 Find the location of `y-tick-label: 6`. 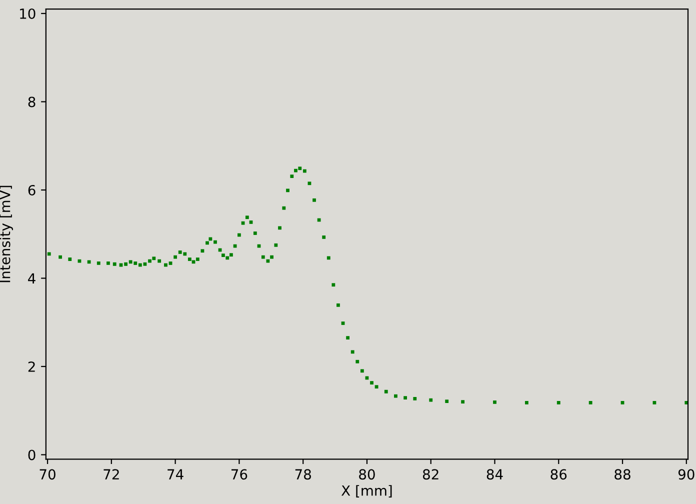

y-tick-label: 6 is located at coordinates (32, 190).